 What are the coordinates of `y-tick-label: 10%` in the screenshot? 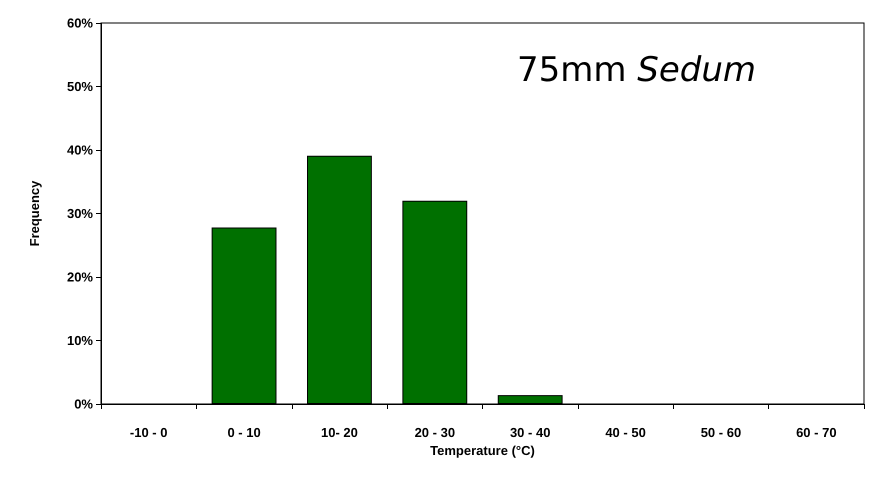 It's located at (80, 340).